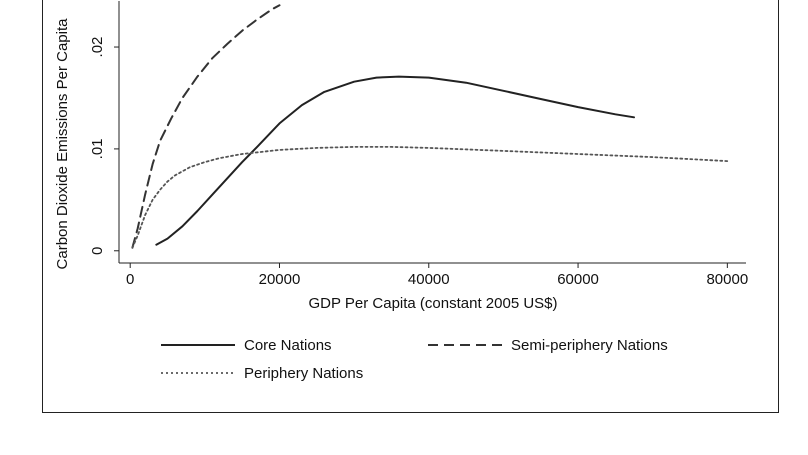  What do you see at coordinates (206, 126) in the screenshot?
I see `series-line-semi-periphery-nations` at bounding box center [206, 126].